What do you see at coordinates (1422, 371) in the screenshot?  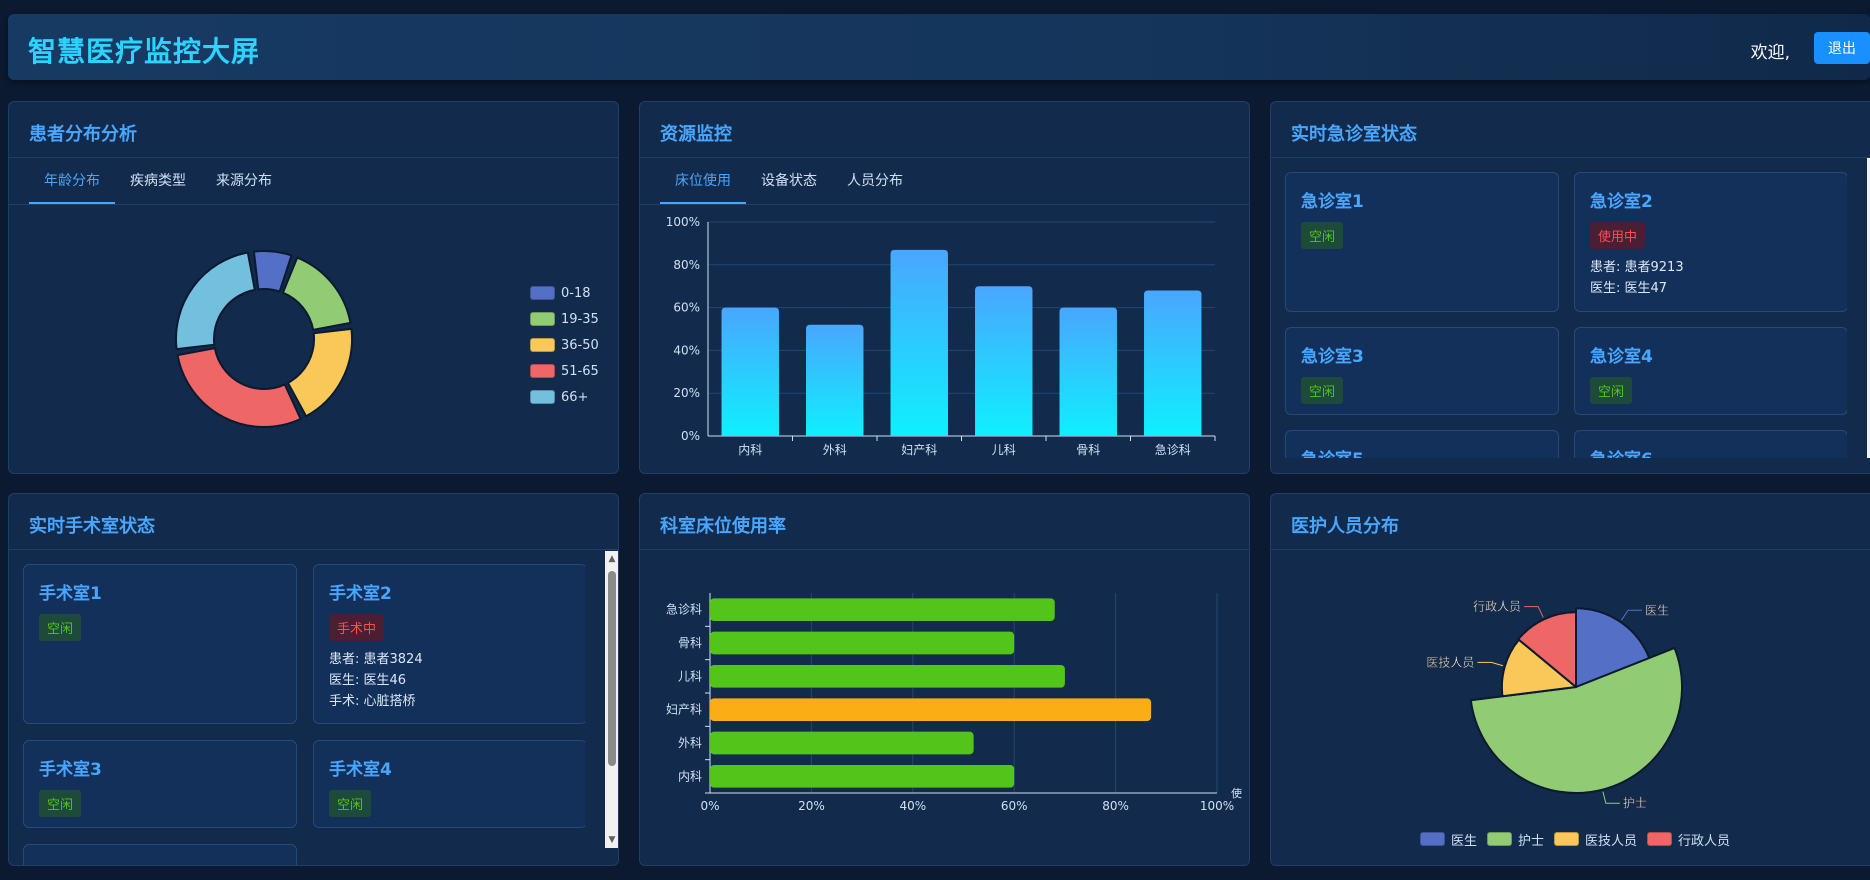 I see `er-room-card: 急诊室3 空闲` at bounding box center [1422, 371].